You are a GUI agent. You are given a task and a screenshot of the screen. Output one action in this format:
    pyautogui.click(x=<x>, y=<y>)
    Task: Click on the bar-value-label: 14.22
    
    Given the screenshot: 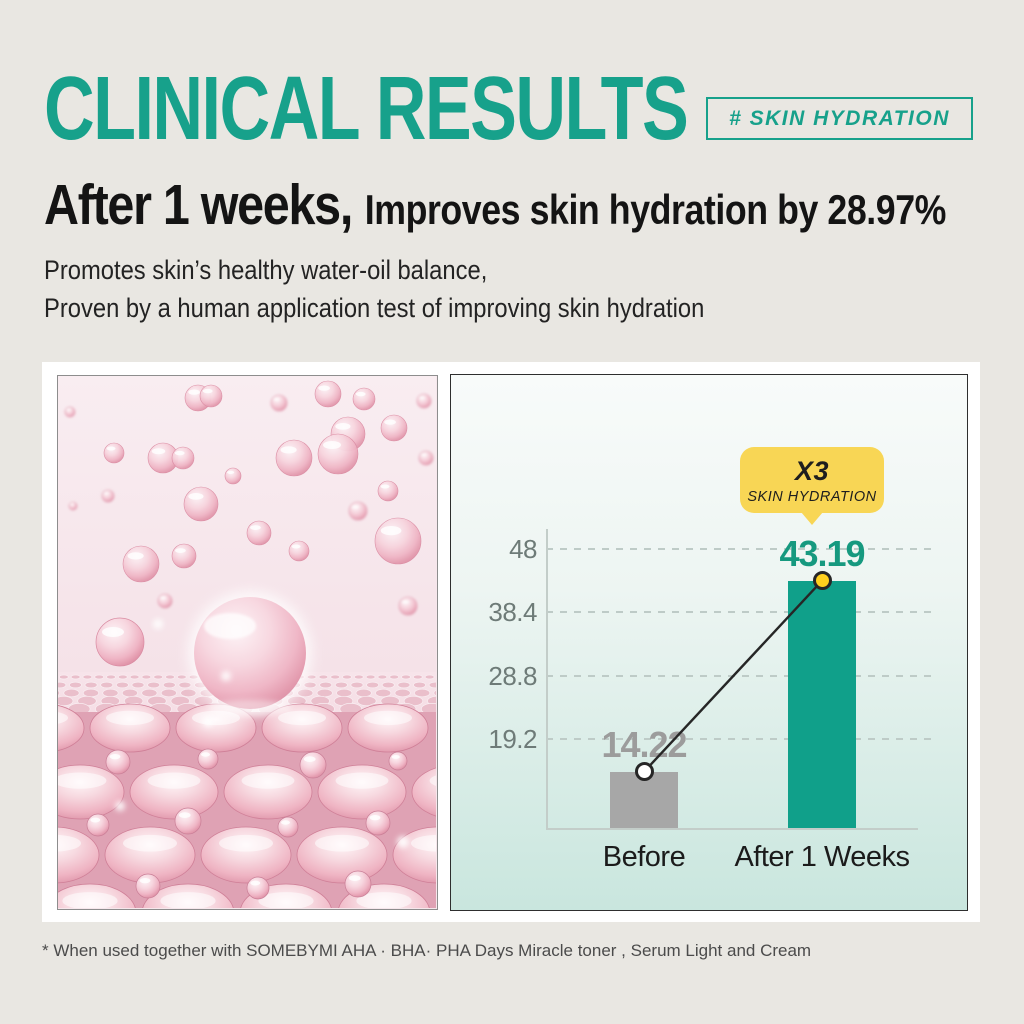 What is the action you would take?
    pyautogui.click(x=644, y=744)
    